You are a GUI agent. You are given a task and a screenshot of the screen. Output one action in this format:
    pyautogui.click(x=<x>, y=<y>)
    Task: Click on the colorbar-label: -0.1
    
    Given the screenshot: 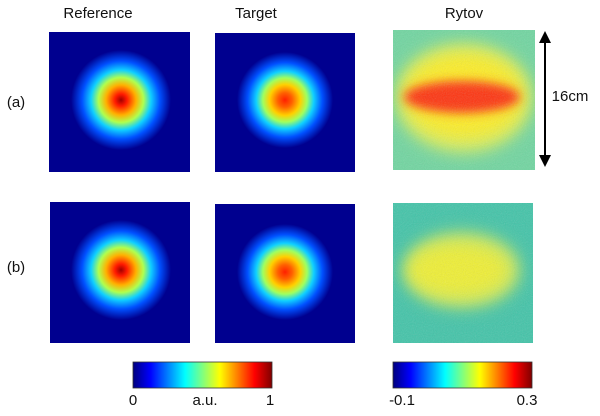 What is the action you would take?
    pyautogui.click(x=402, y=400)
    